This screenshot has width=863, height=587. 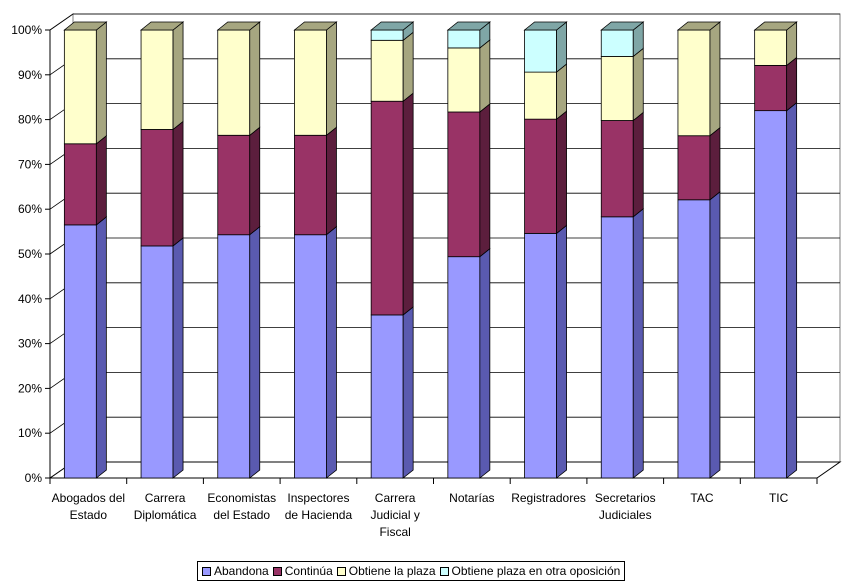 I want to click on legend-item: Abandona, so click(x=235, y=571).